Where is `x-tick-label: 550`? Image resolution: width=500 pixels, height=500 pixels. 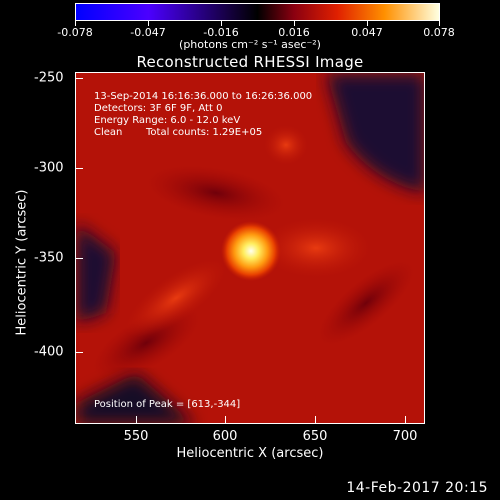
x-tick-label: 550 is located at coordinates (136, 436).